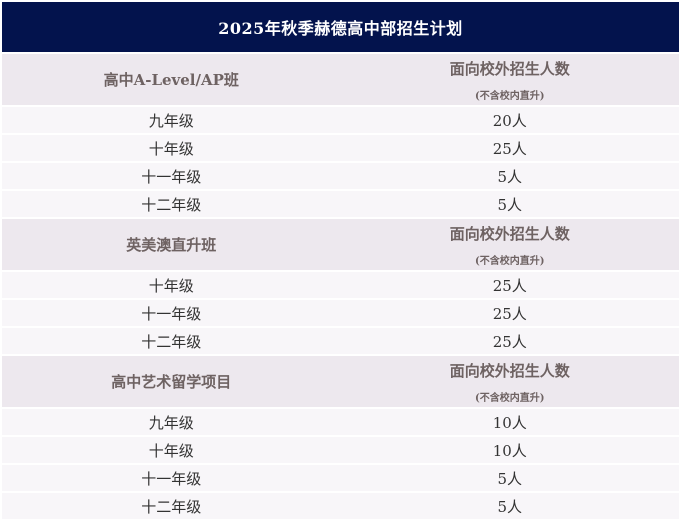  I want to click on program-name-cell: 高中艺术留学项目, so click(171, 381).